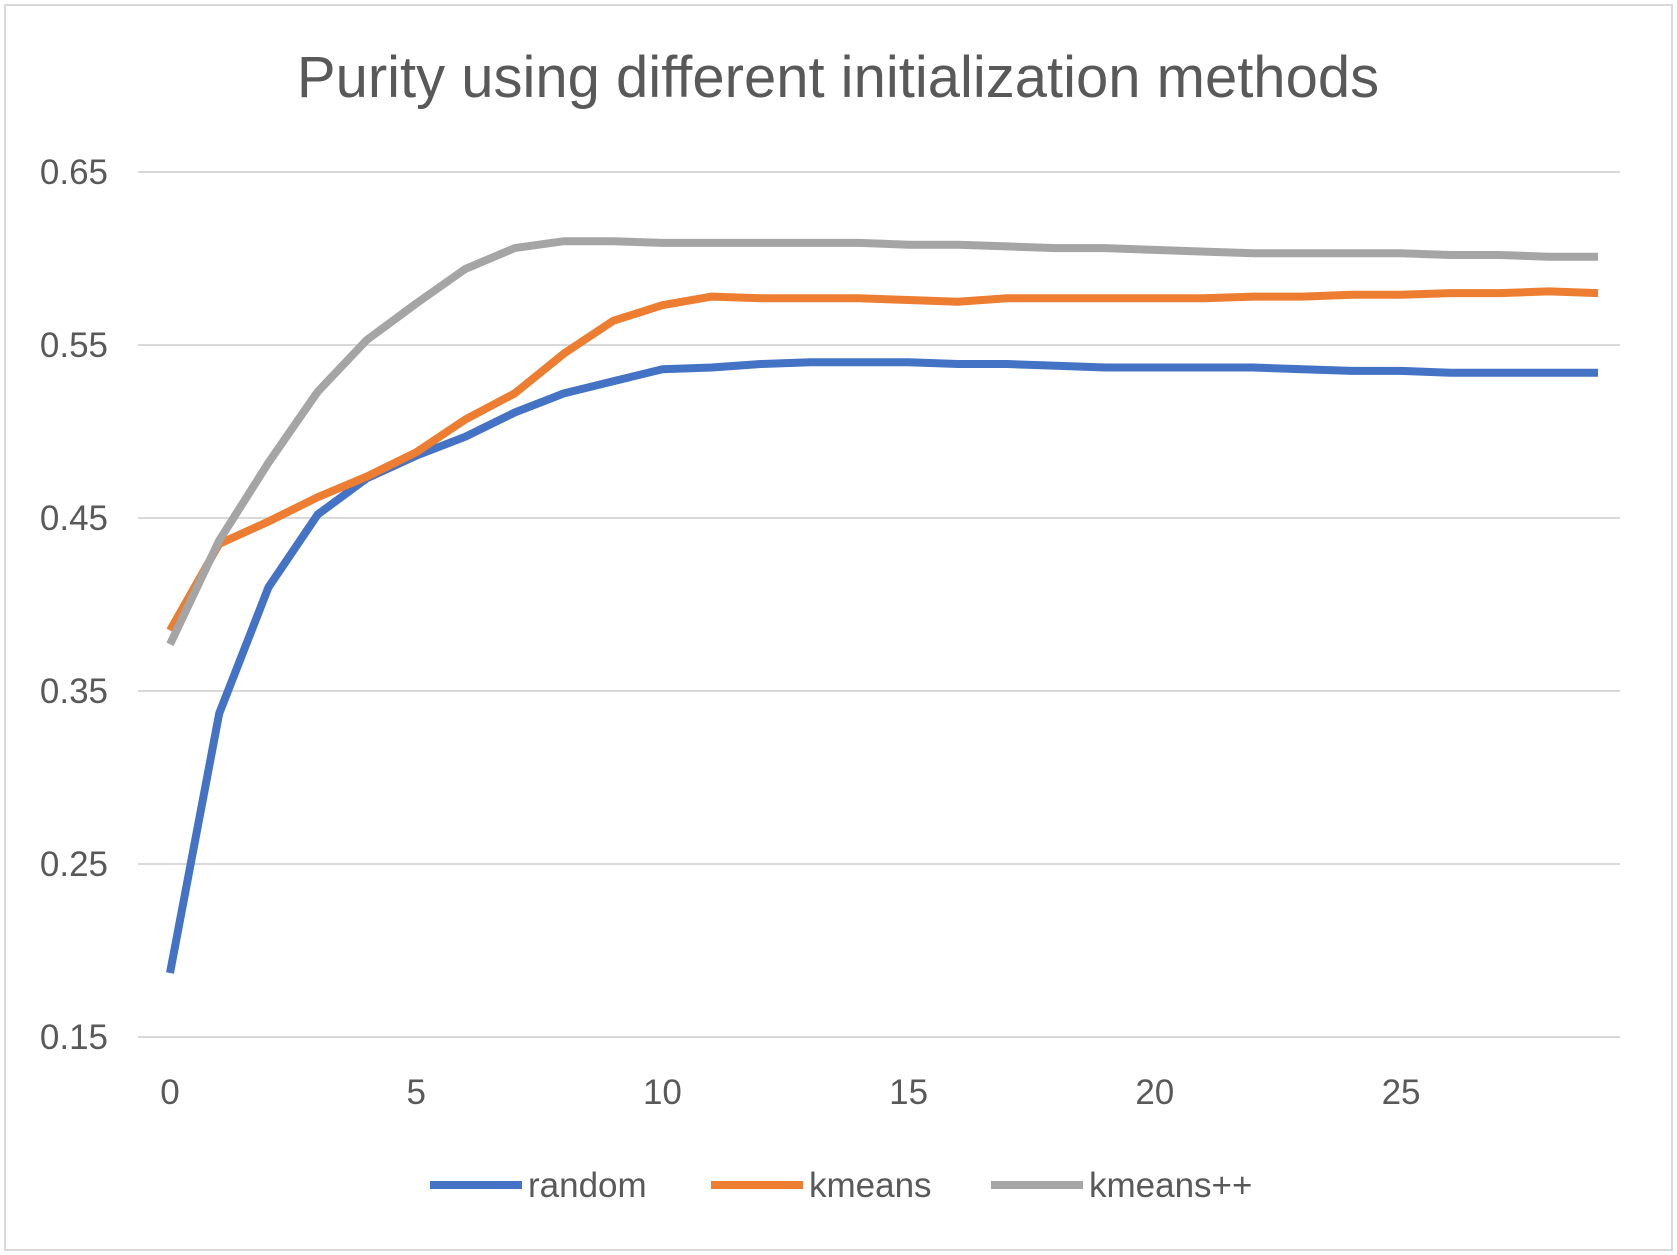  I want to click on legend-item-kmeansplusplus: kmeans++, so click(1121, 1185).